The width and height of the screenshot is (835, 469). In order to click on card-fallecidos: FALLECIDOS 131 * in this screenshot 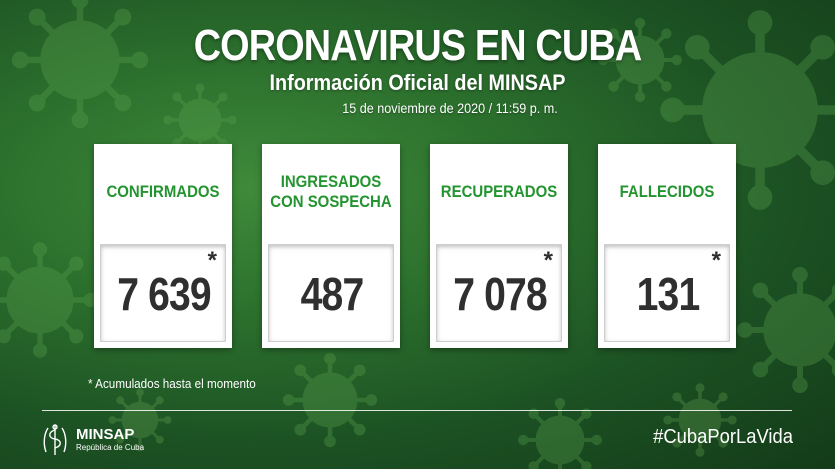, I will do `click(667, 246)`.